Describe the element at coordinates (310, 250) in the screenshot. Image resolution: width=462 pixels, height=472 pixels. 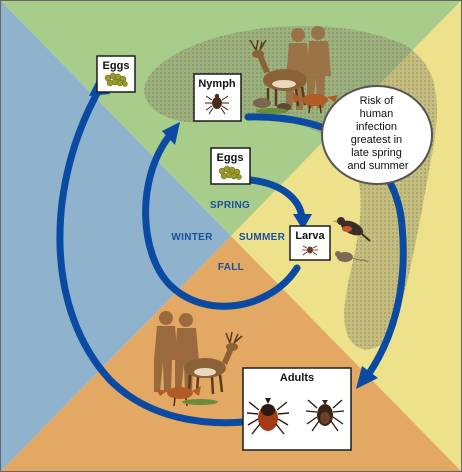
I see `larva-tick-icon` at that location.